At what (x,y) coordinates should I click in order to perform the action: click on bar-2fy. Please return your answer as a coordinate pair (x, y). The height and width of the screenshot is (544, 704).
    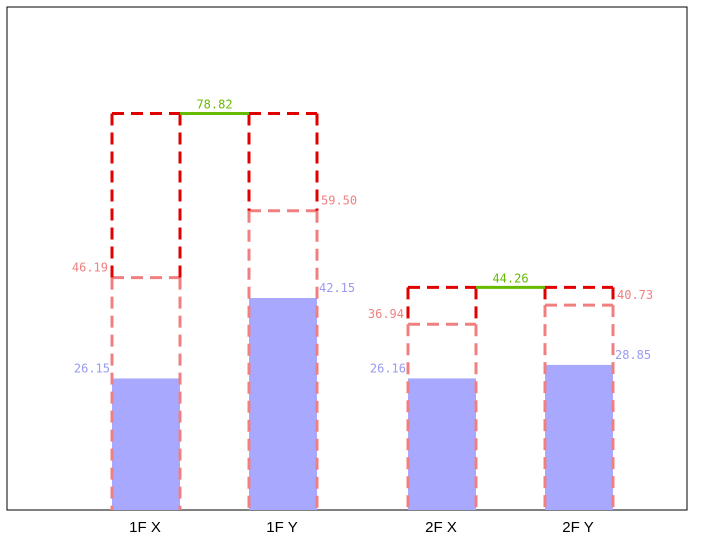
    Looking at the image, I should click on (579, 437).